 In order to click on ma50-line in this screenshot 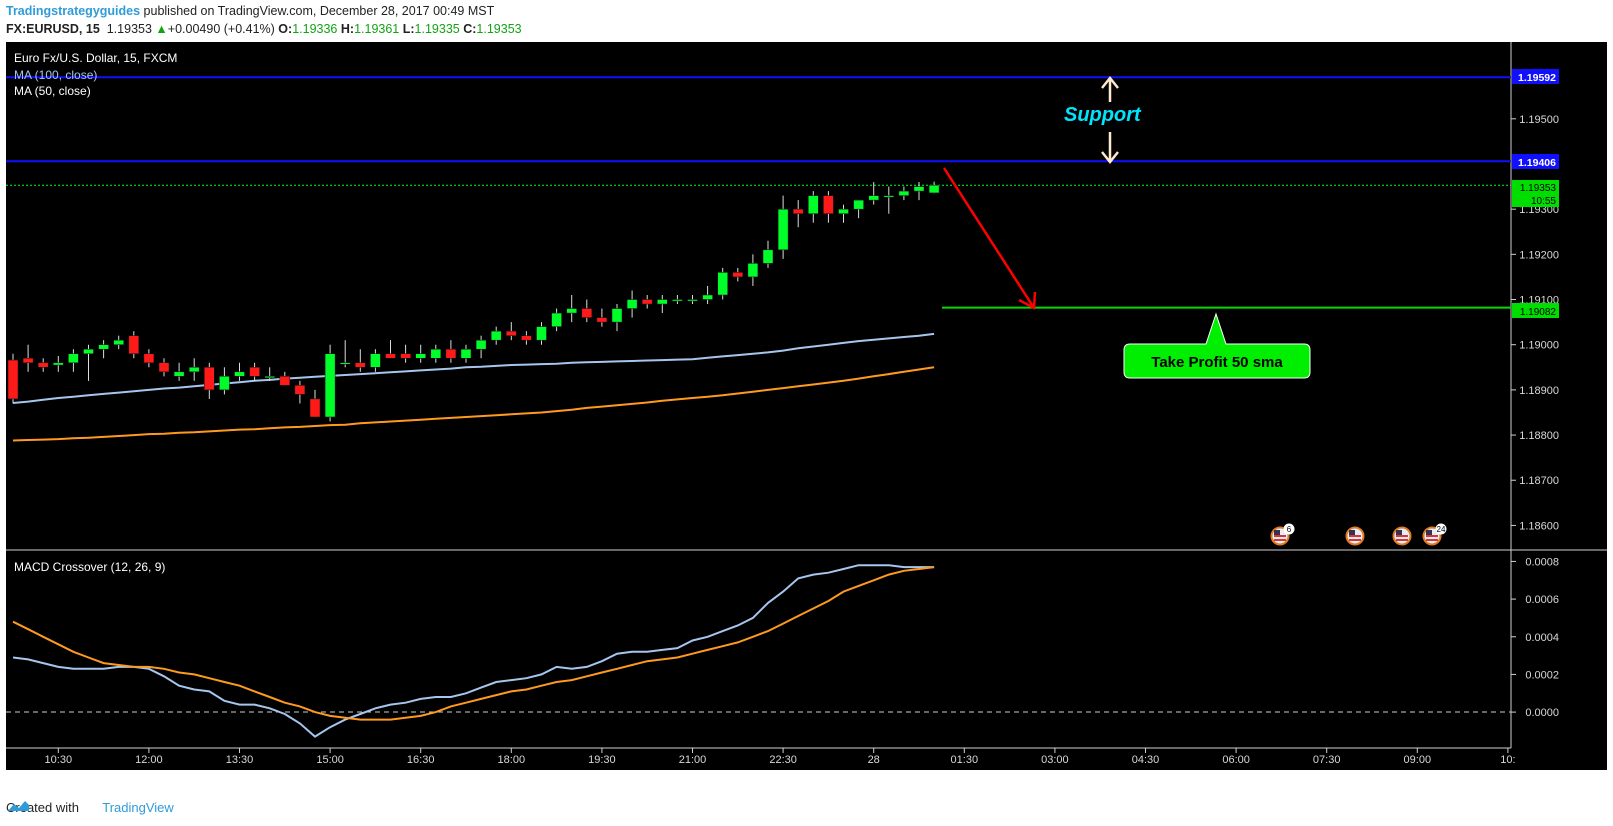, I will do `click(473, 404)`.